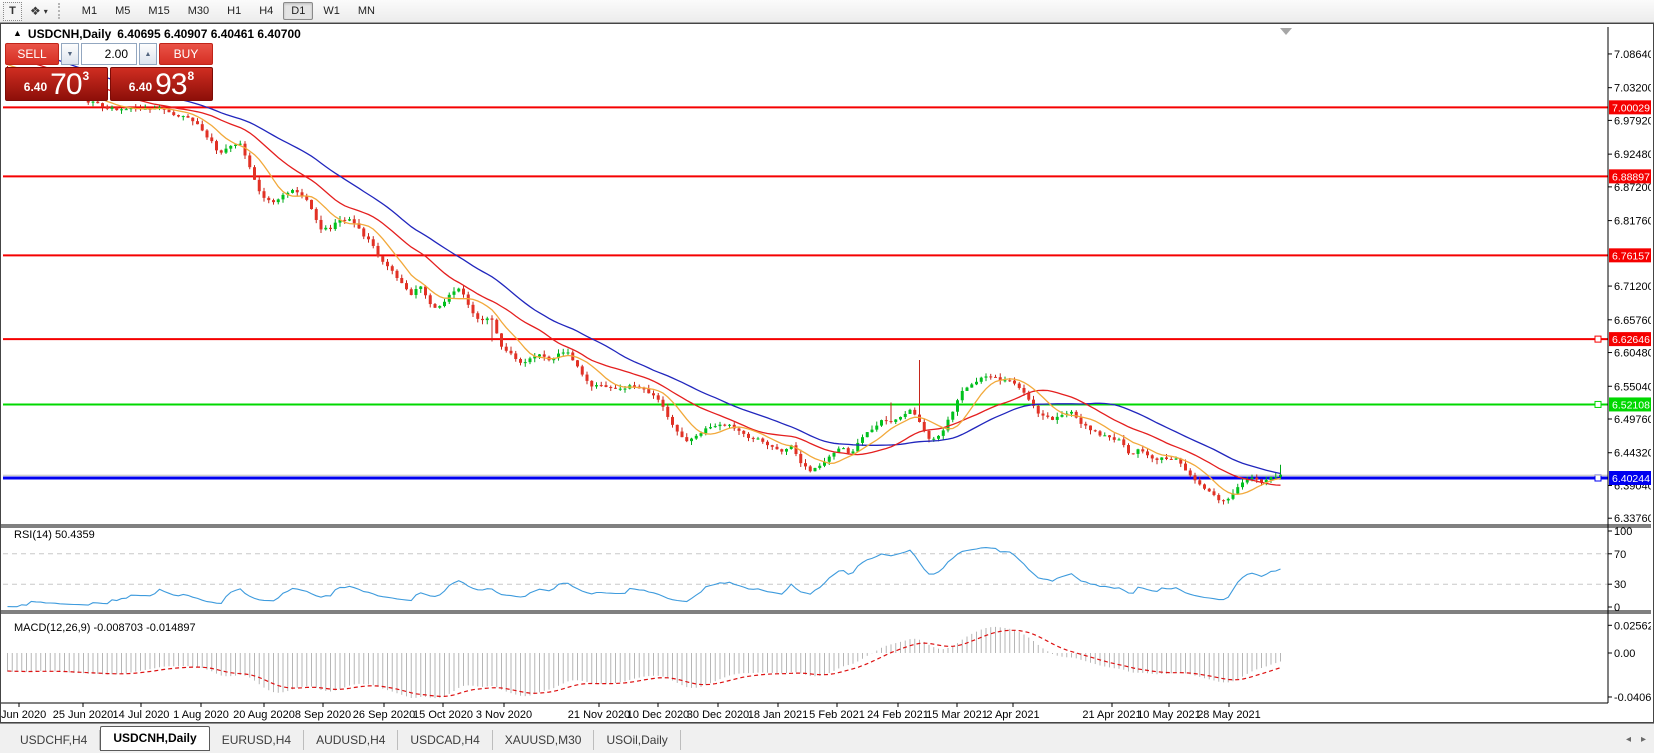 This screenshot has width=1654, height=753. I want to click on timeframe-button-m30: M30, so click(198, 11).